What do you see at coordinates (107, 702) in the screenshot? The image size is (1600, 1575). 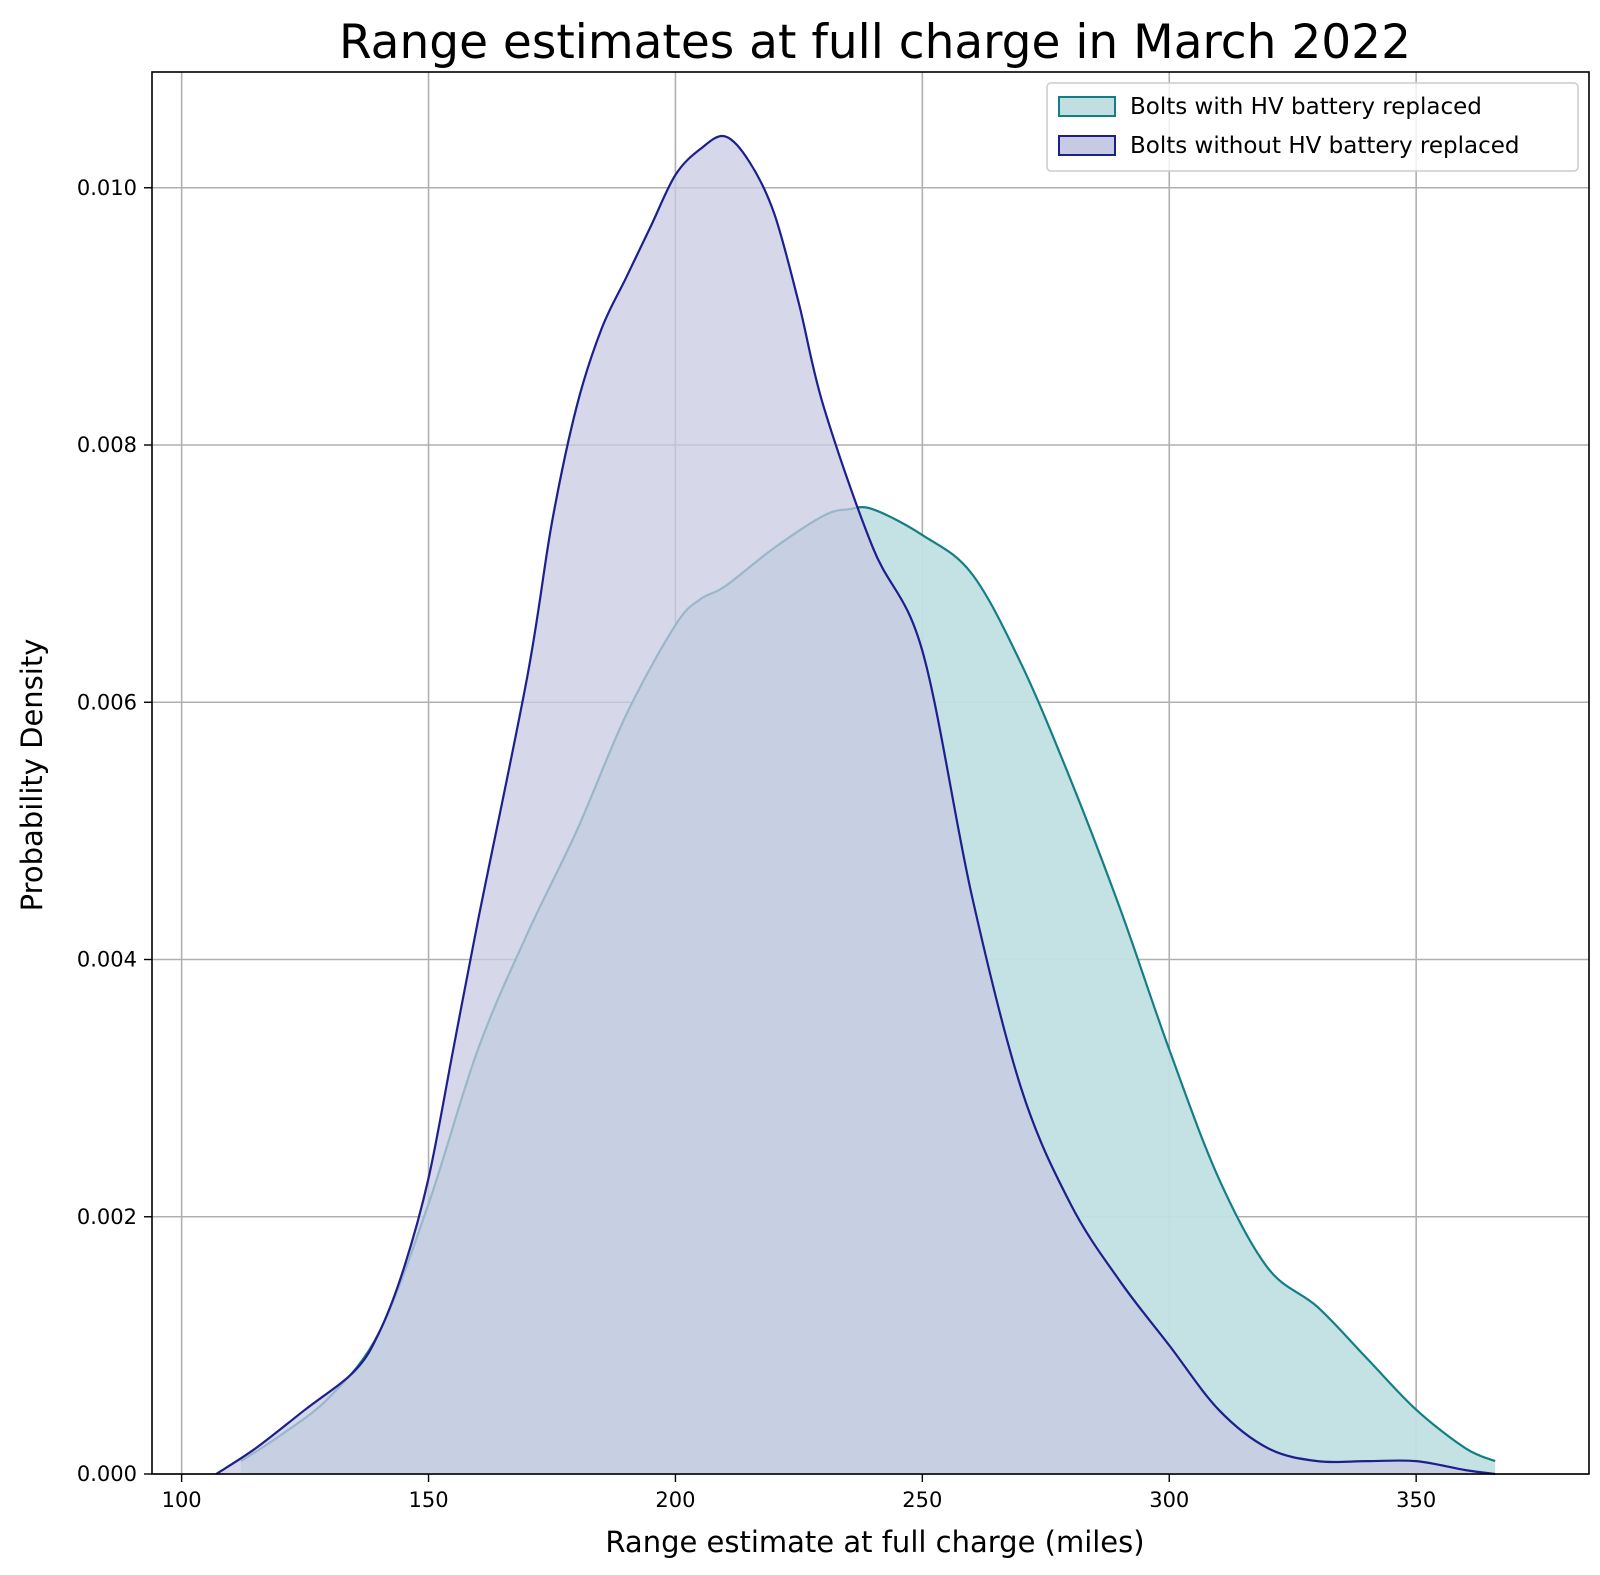 I see `y-tick-label: 0.006` at bounding box center [107, 702].